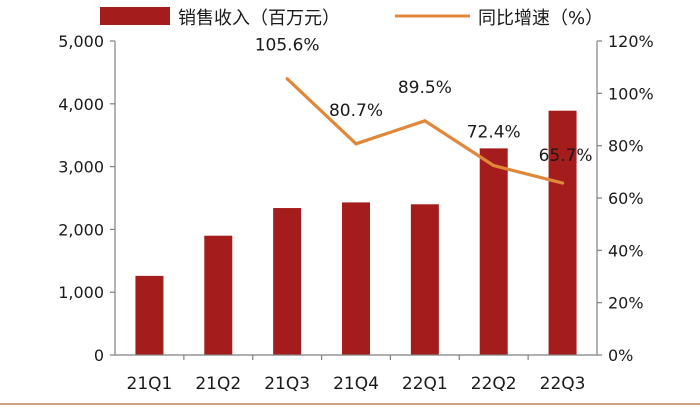 This screenshot has height=407, width=700. What do you see at coordinates (81, 292) in the screenshot?
I see `left-tick-label: 1,000` at bounding box center [81, 292].